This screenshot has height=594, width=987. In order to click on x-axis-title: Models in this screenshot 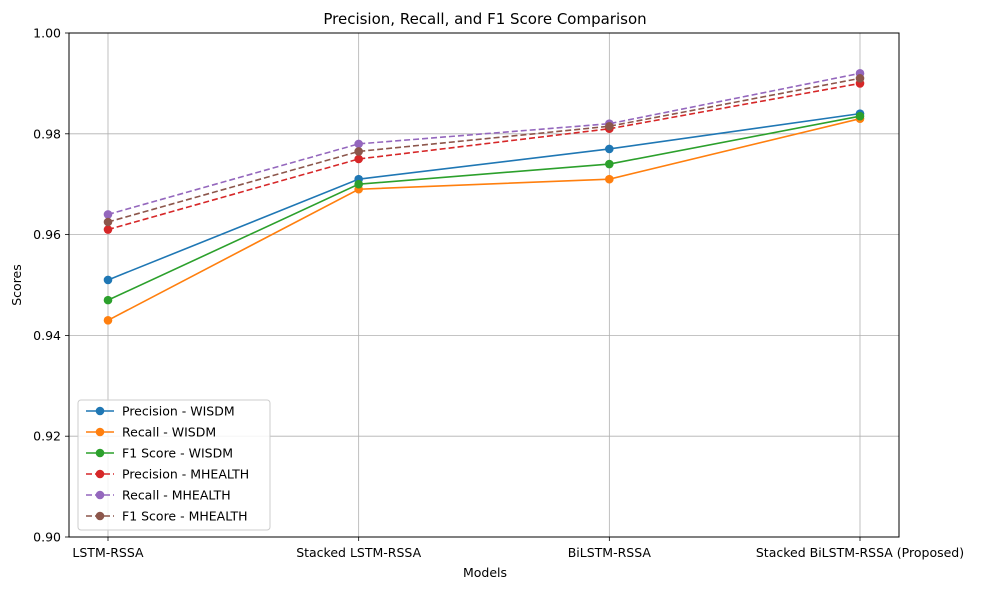, I will do `click(485, 572)`.